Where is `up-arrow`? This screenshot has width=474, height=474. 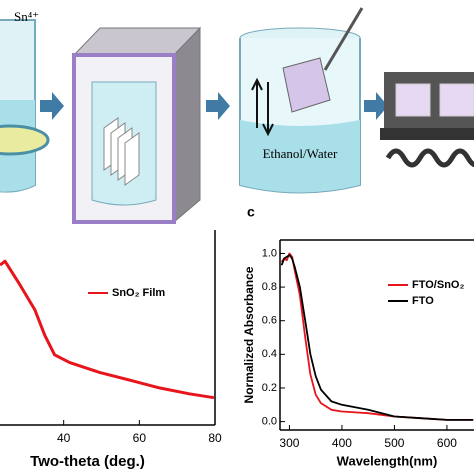
up-arrow is located at coordinates (257, 102).